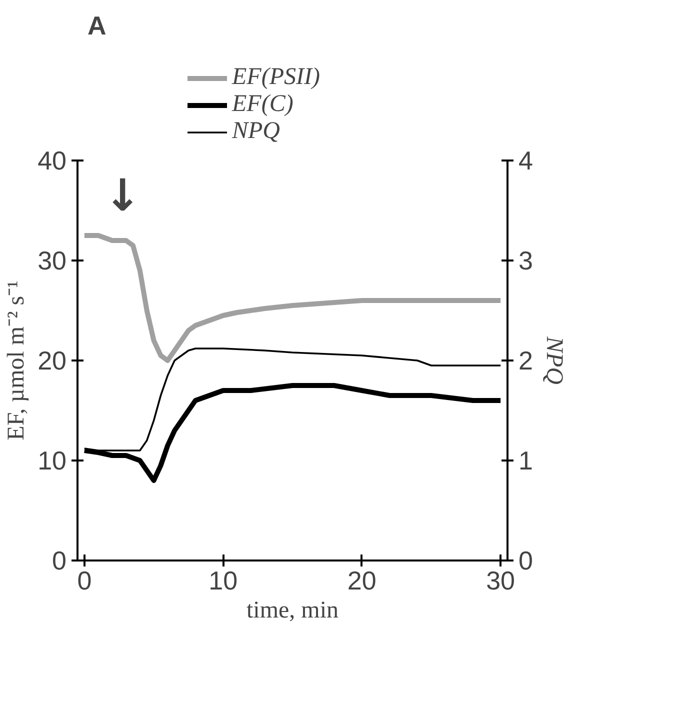  Describe the element at coordinates (553, 360) in the screenshot. I see `y2-axis-title: NPQ` at that location.